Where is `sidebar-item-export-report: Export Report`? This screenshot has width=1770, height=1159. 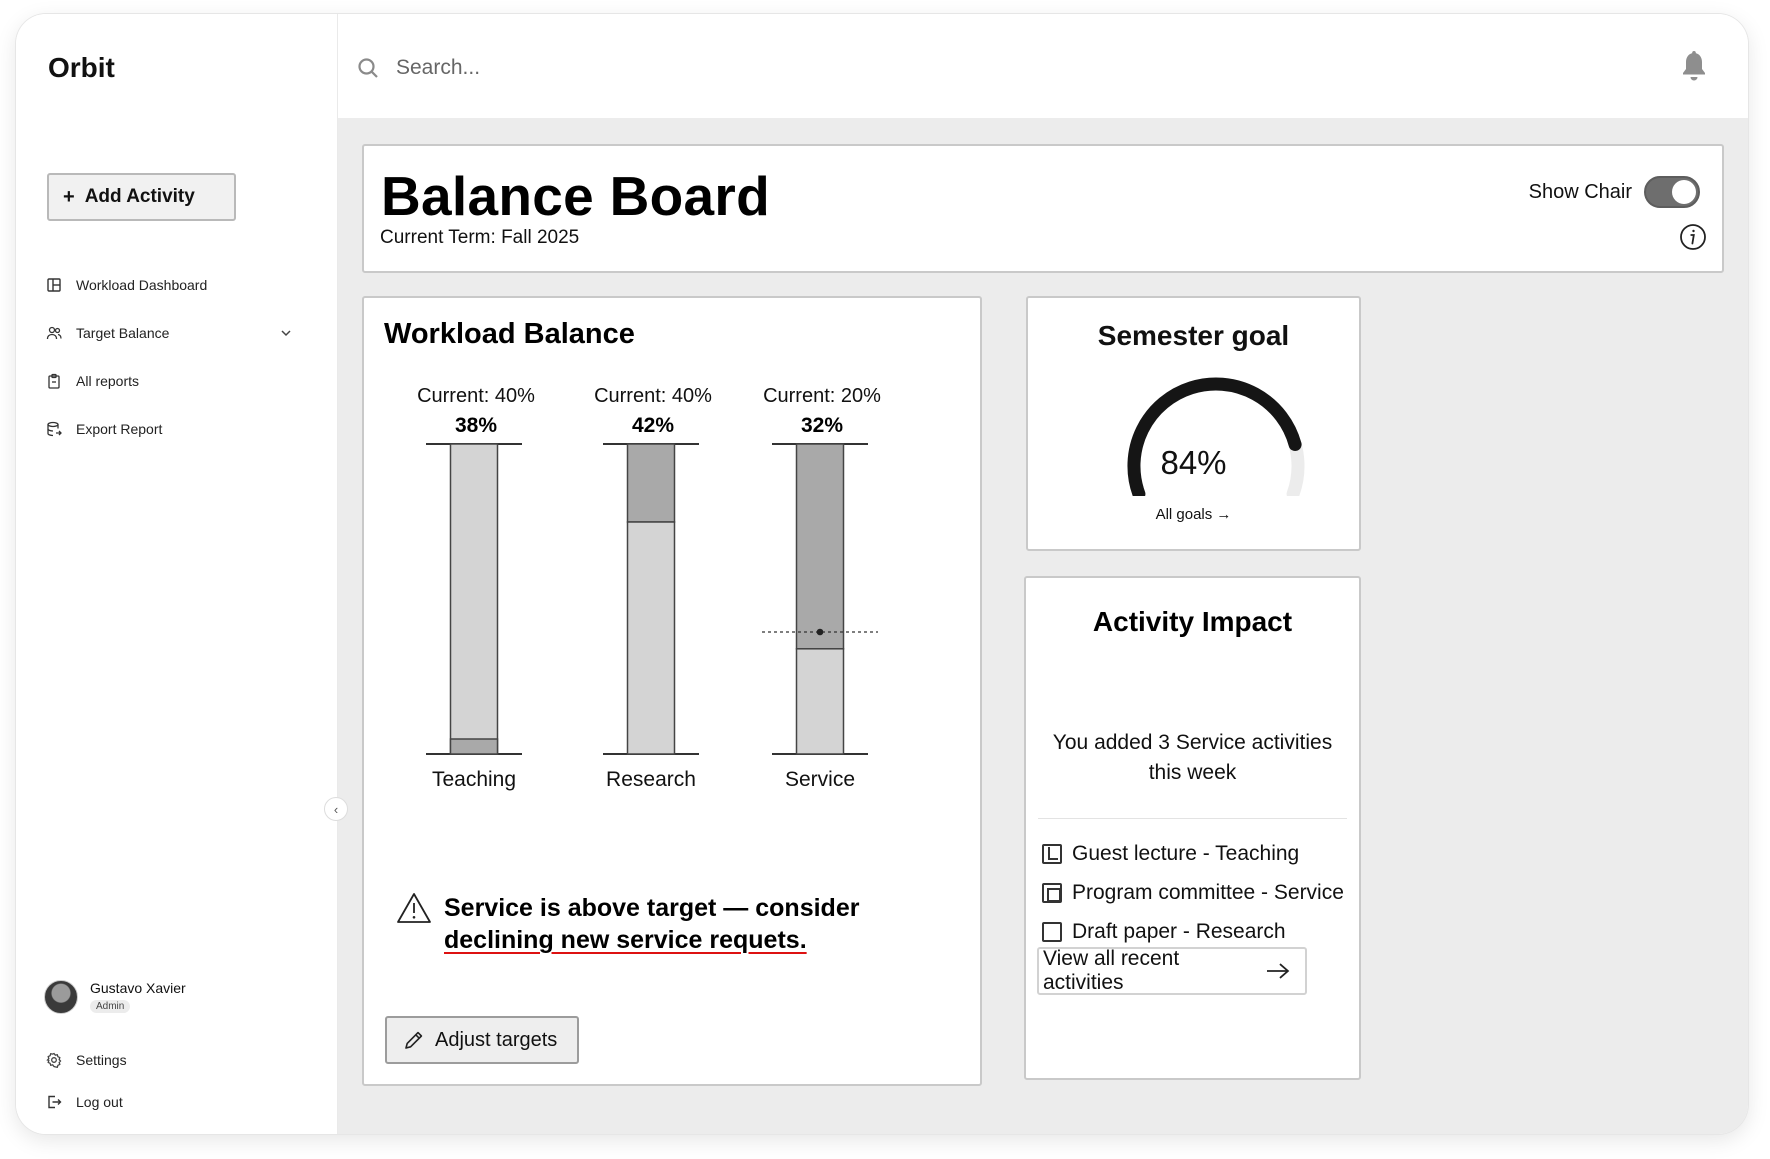
sidebar-item-export-report: Export Report is located at coordinates (169, 429).